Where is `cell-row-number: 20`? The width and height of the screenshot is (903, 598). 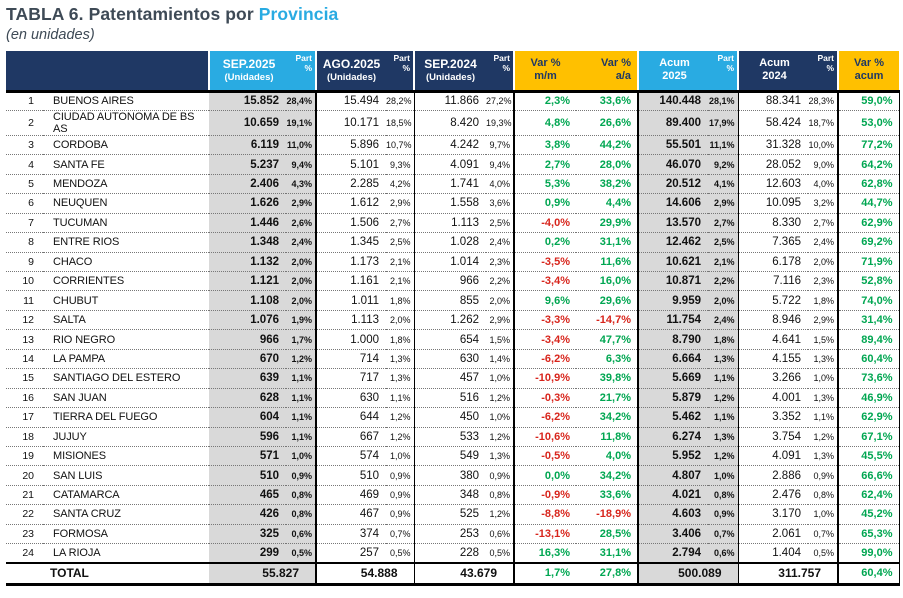
cell-row-number: 20 is located at coordinates (24, 475).